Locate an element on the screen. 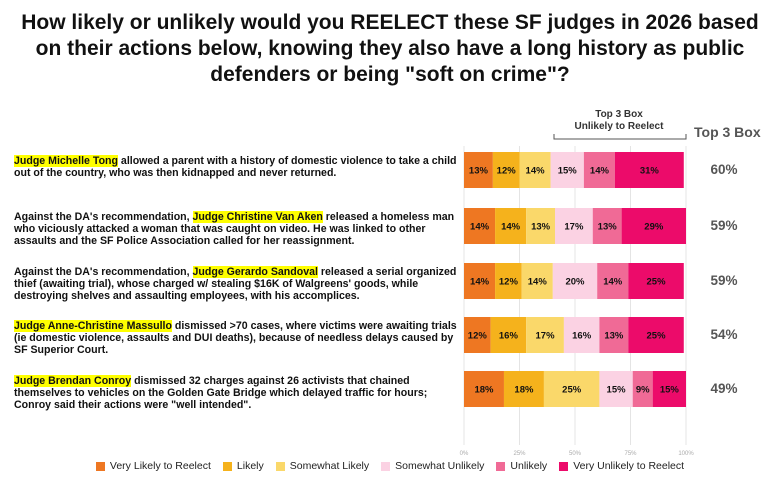 The width and height of the screenshot is (780, 493). legend-label: Somewhat Likely is located at coordinates (329, 466).